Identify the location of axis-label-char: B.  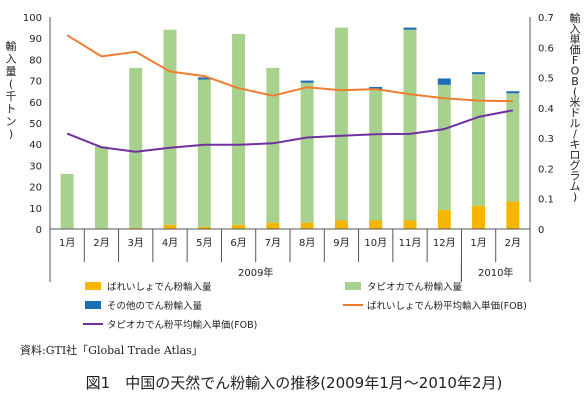
(575, 81).